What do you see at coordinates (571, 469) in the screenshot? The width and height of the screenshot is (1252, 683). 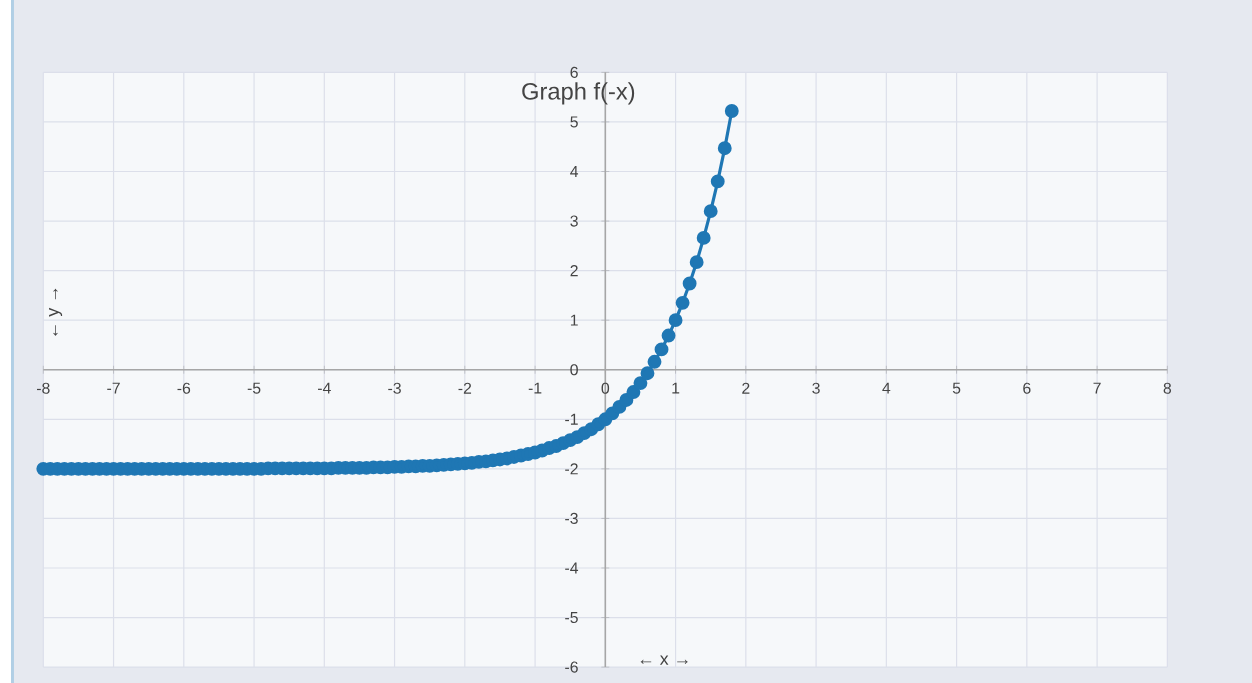 I see `y-tick-label: -2` at bounding box center [571, 469].